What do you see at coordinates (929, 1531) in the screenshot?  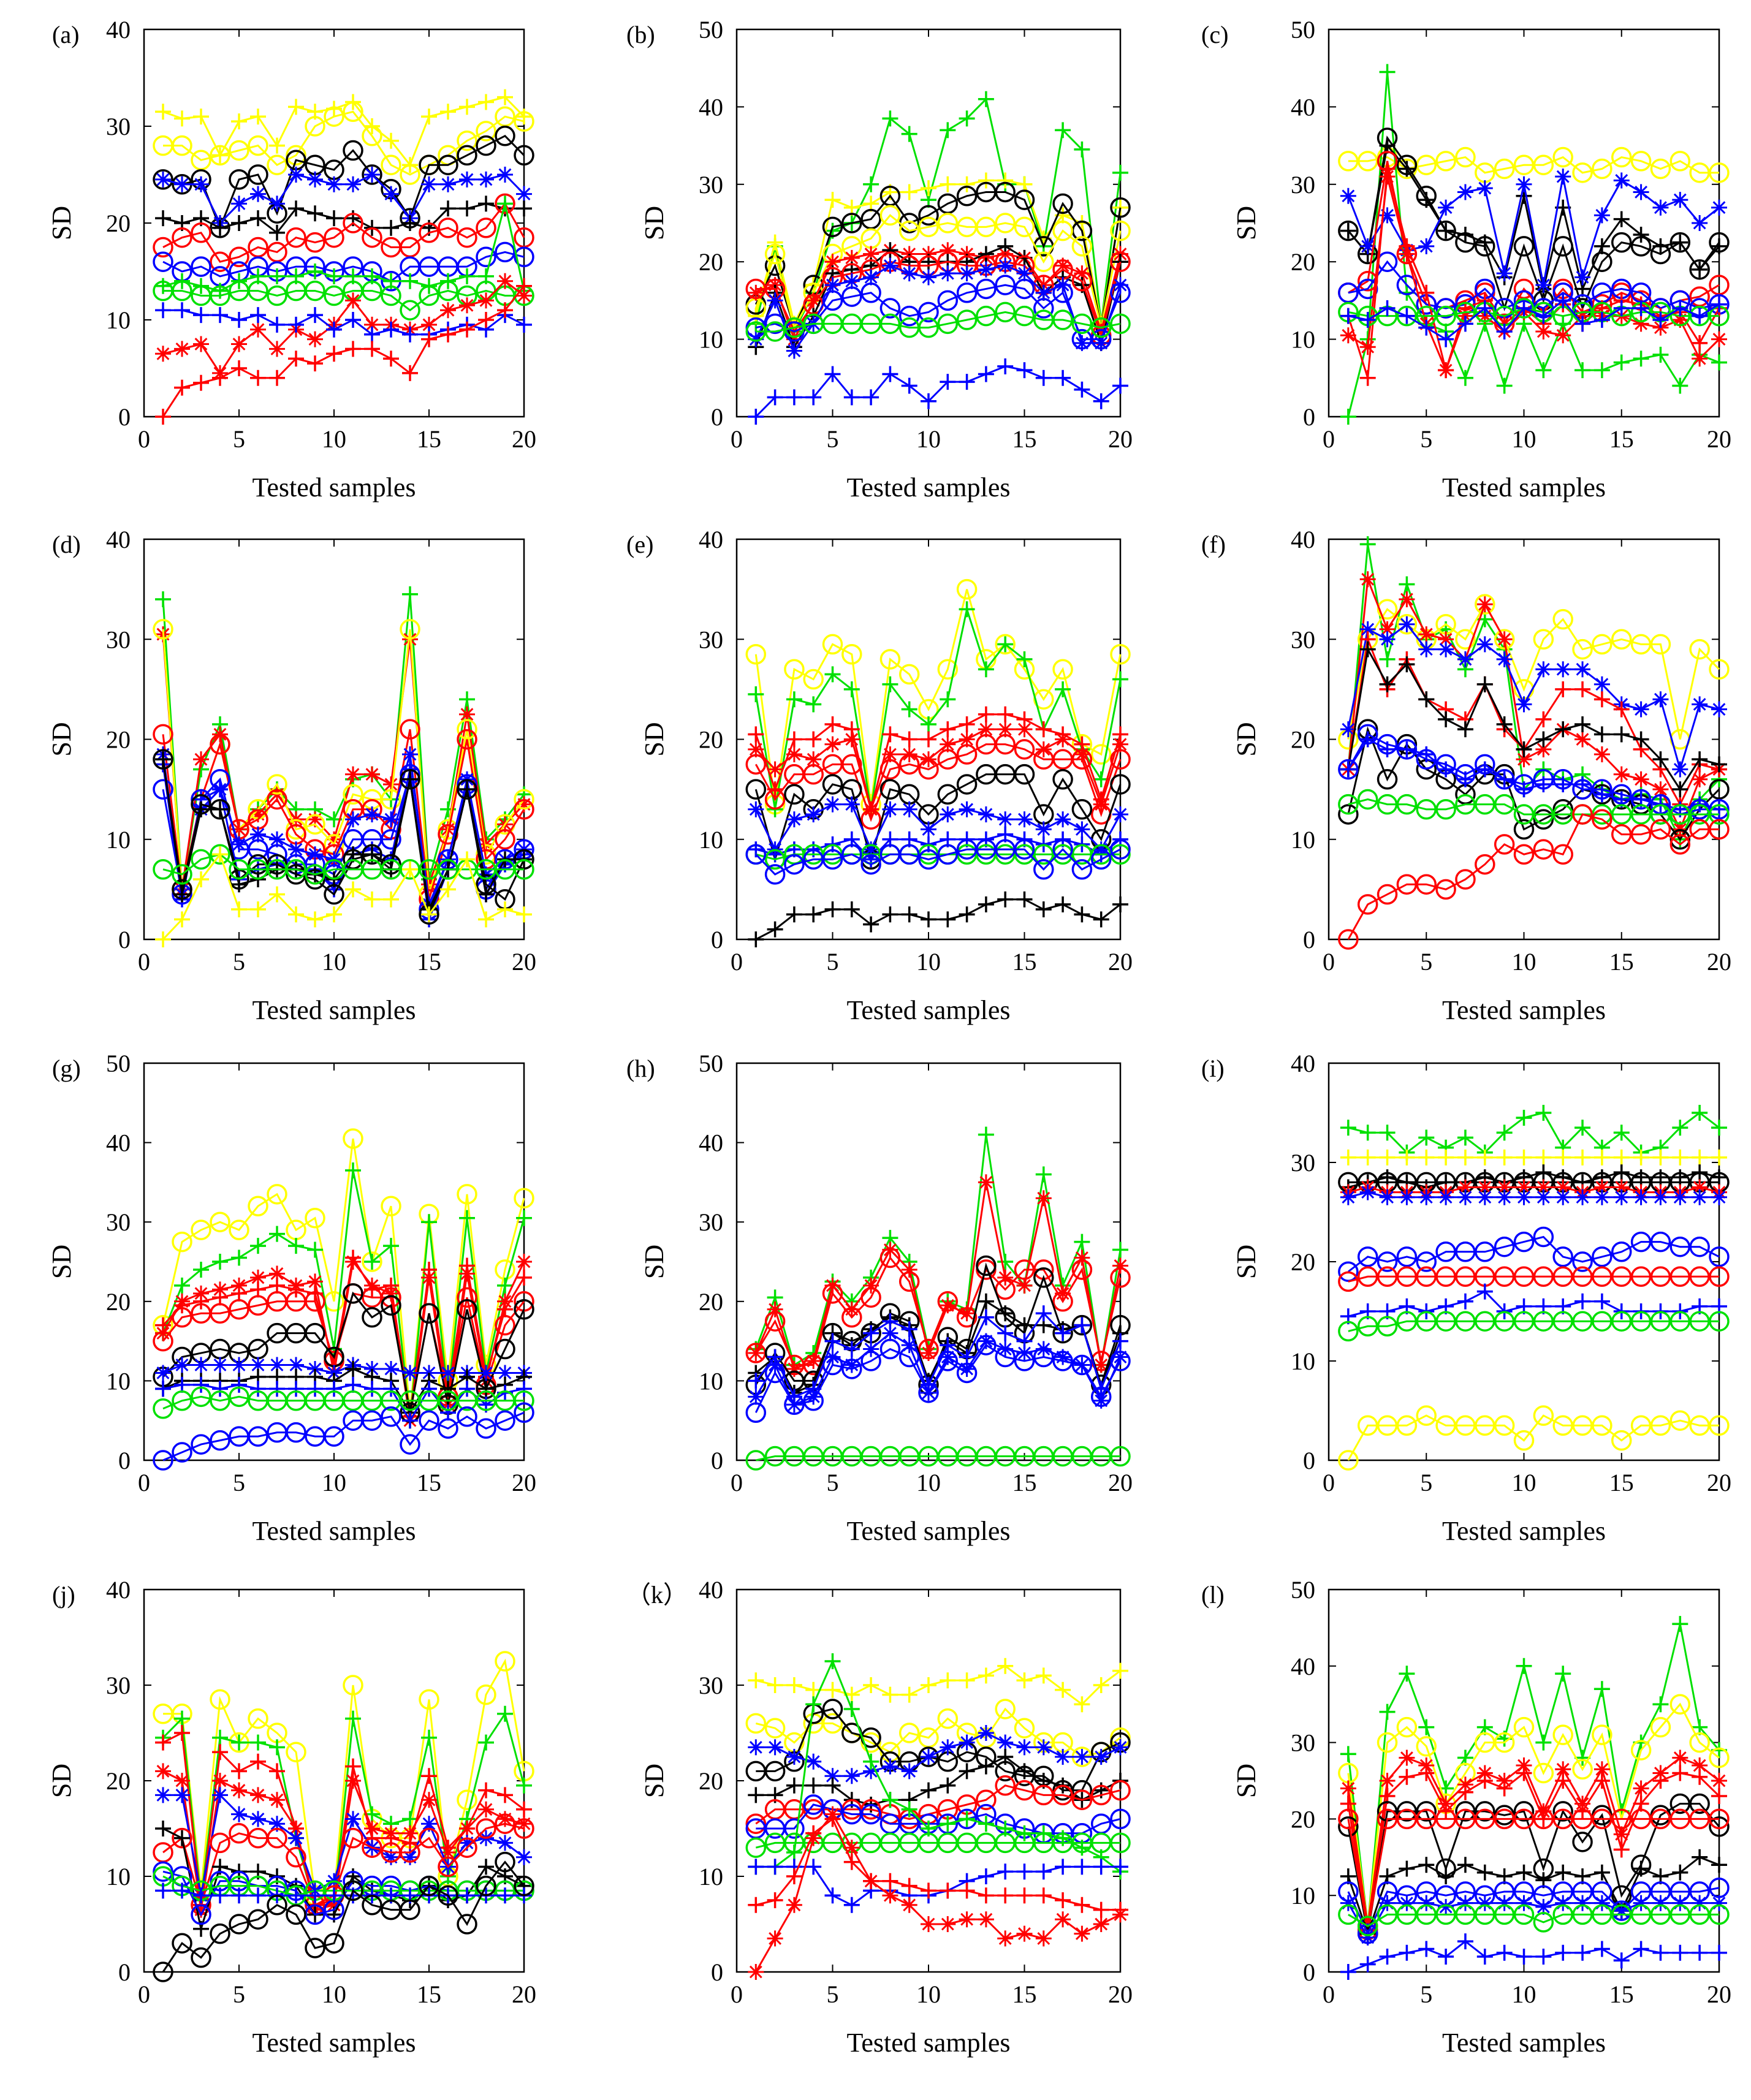 I see `x-axis-title: Tested samples` at bounding box center [929, 1531].